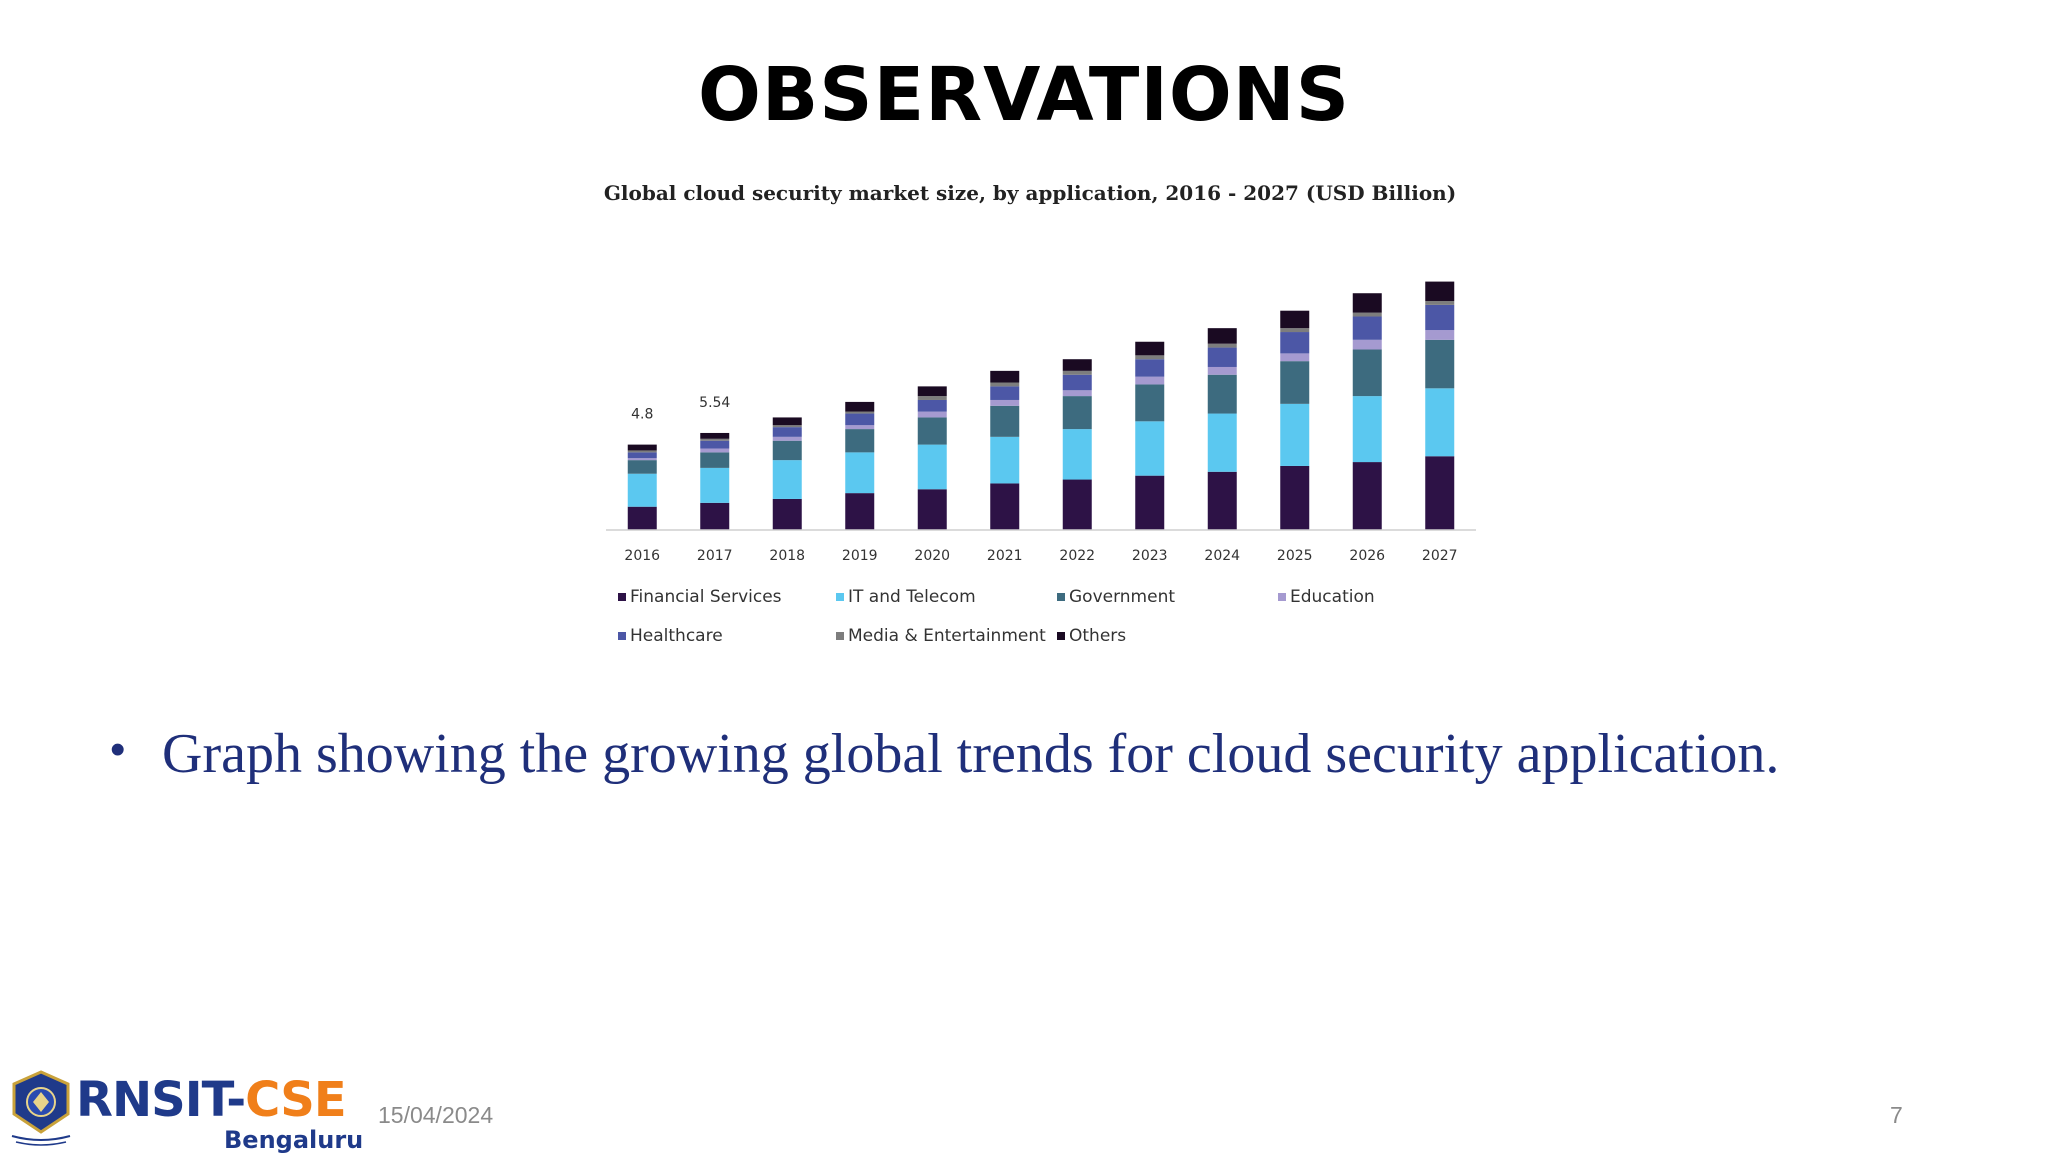 This screenshot has width=2048, height=1154. I want to click on bar-segment-it-and-telecom-2020, so click(932, 467).